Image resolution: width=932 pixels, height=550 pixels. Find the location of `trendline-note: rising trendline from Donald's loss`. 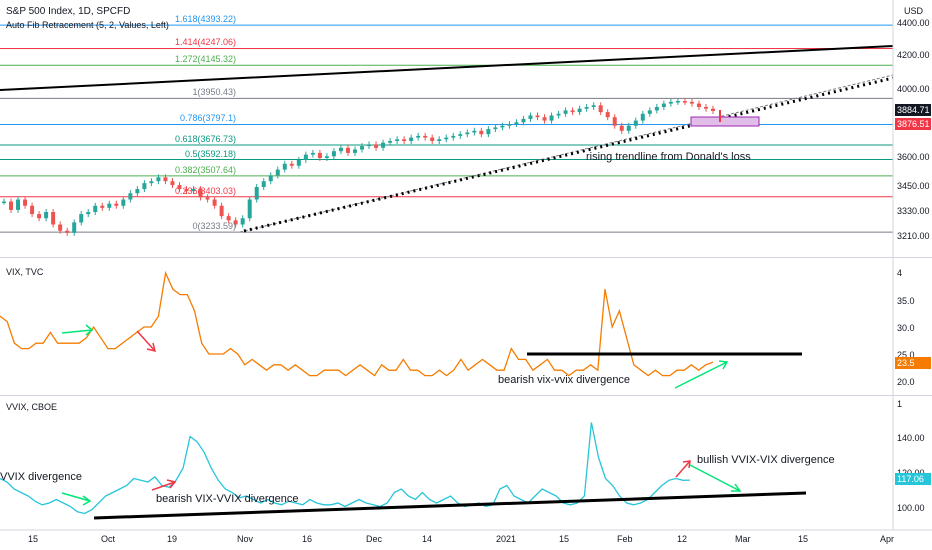

trendline-note: rising trendline from Donald's loss is located at coordinates (668, 157).